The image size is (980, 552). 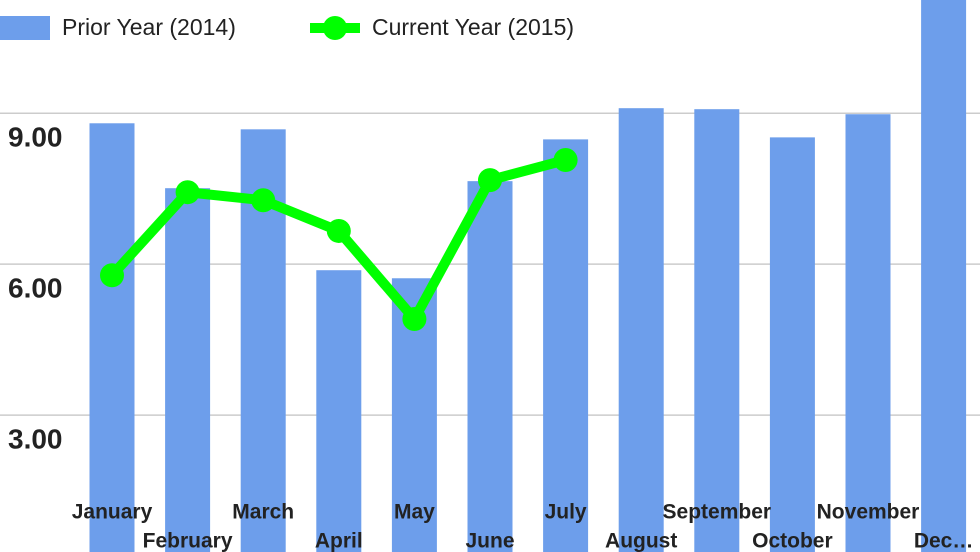 What do you see at coordinates (566, 512) in the screenshot?
I see `x-tick-label: July` at bounding box center [566, 512].